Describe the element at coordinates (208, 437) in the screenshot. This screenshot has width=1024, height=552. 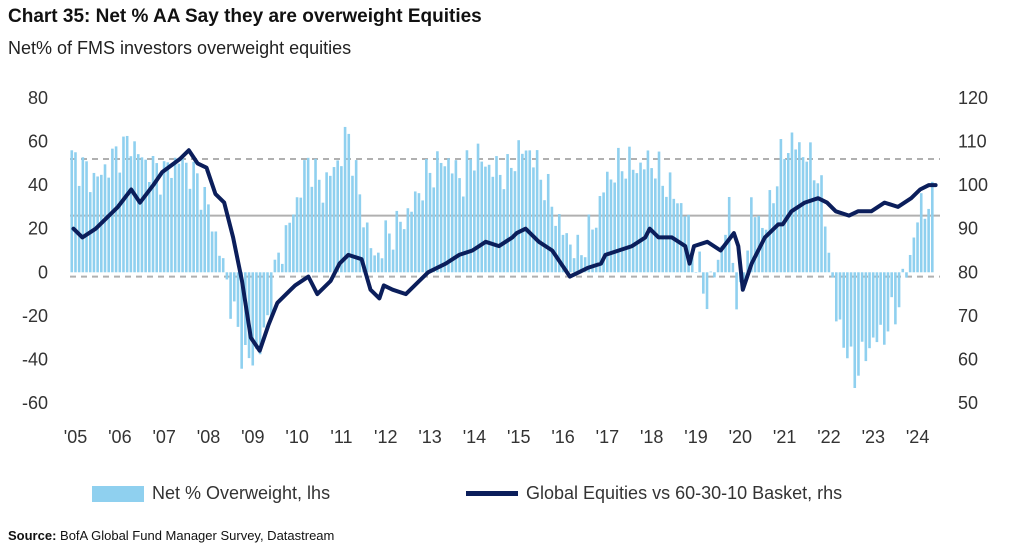
I see `x-tick-label: '08` at that location.